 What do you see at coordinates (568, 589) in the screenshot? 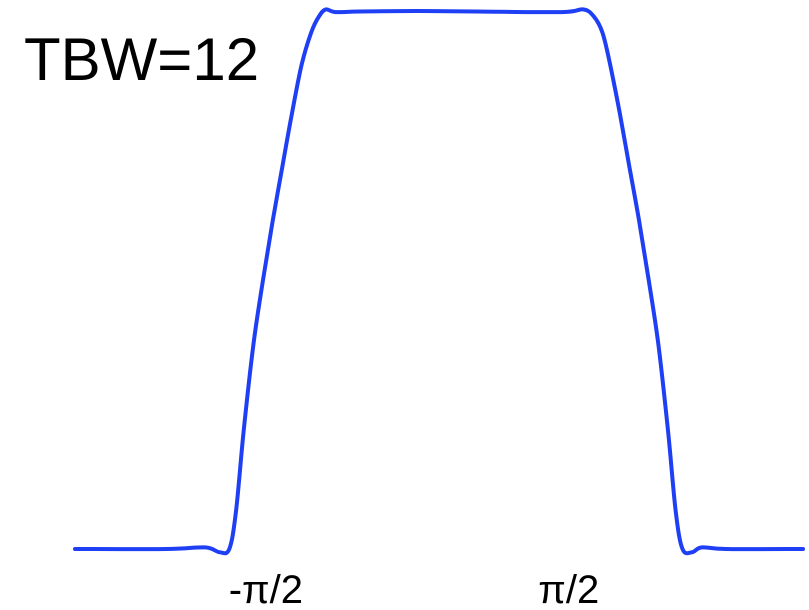
I see `x-tick-label: π/2` at bounding box center [568, 589].